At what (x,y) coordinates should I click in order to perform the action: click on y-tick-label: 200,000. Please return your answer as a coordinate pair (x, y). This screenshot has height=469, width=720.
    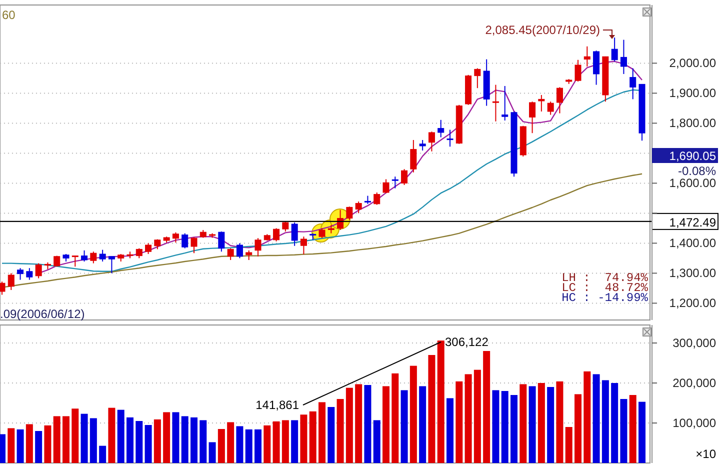
    Looking at the image, I should click on (694, 383).